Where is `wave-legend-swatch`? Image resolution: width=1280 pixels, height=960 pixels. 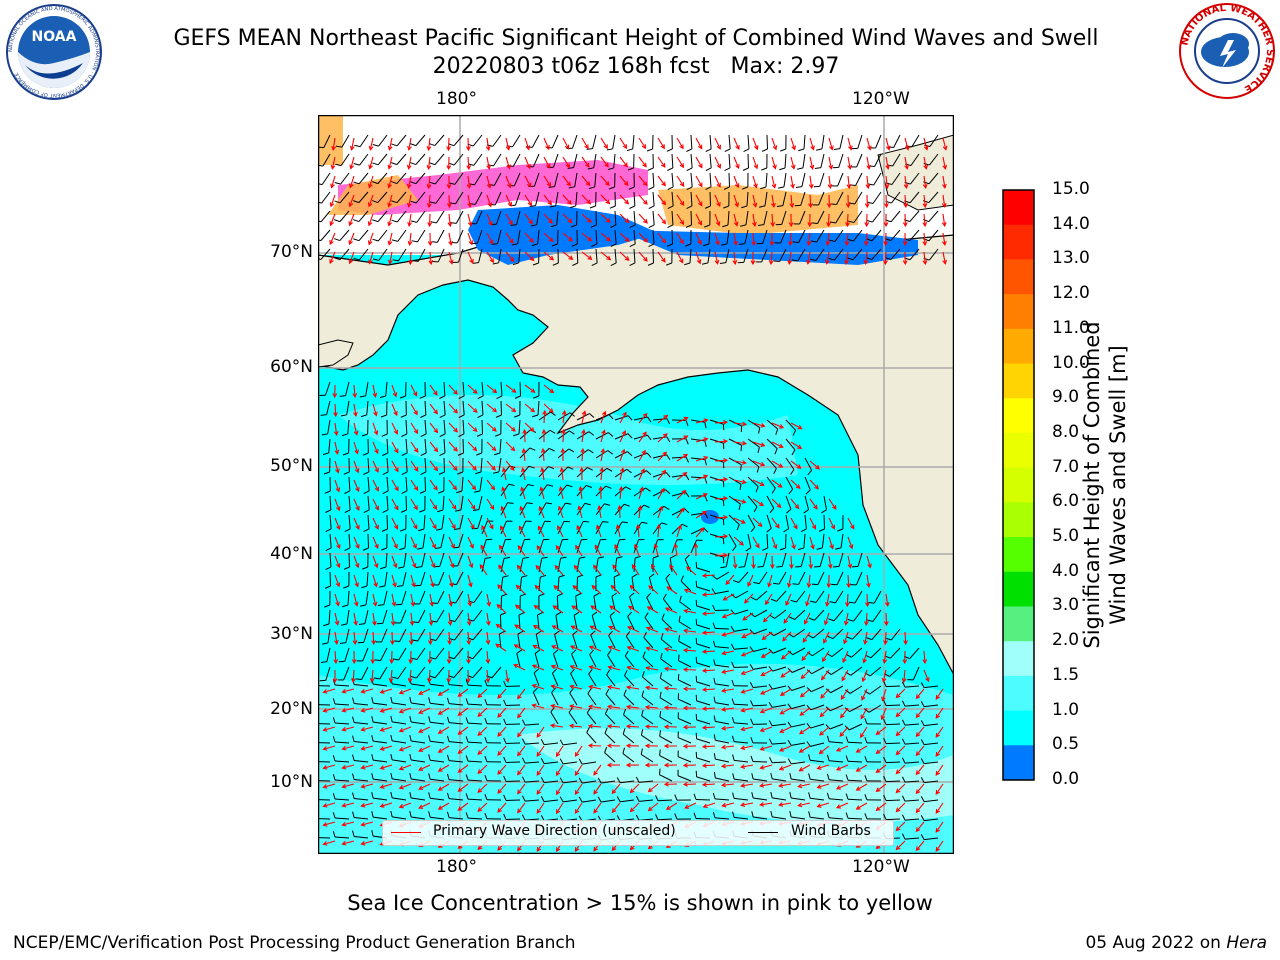
wave-legend-swatch is located at coordinates (406, 832).